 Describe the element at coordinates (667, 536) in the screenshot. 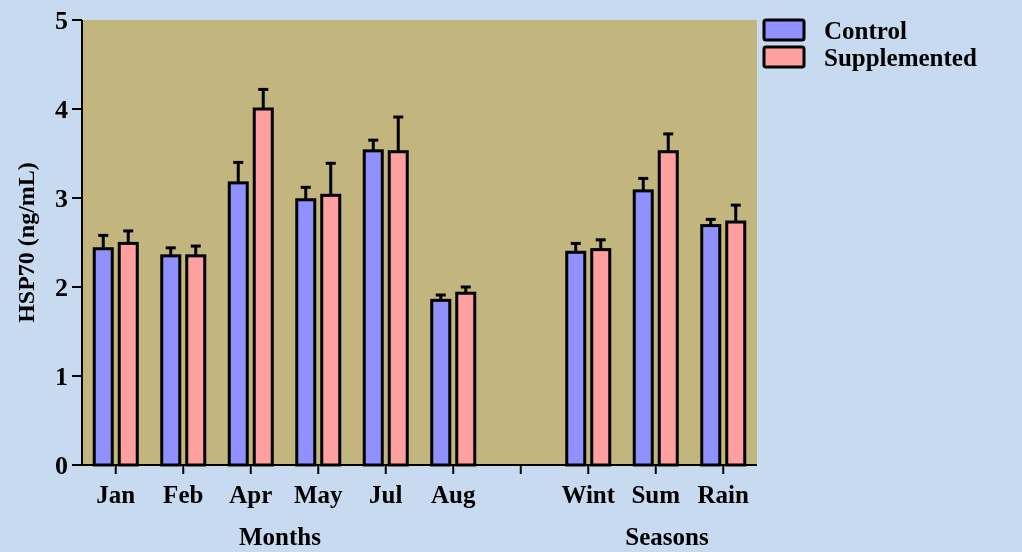

I see `text: Seasons` at that location.